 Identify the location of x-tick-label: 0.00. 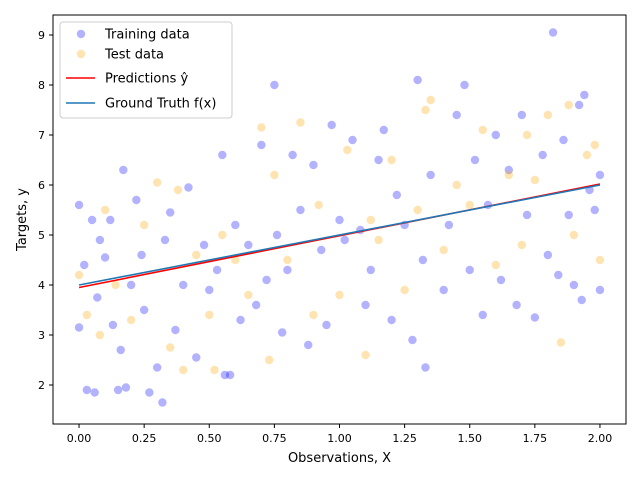
(79, 438).